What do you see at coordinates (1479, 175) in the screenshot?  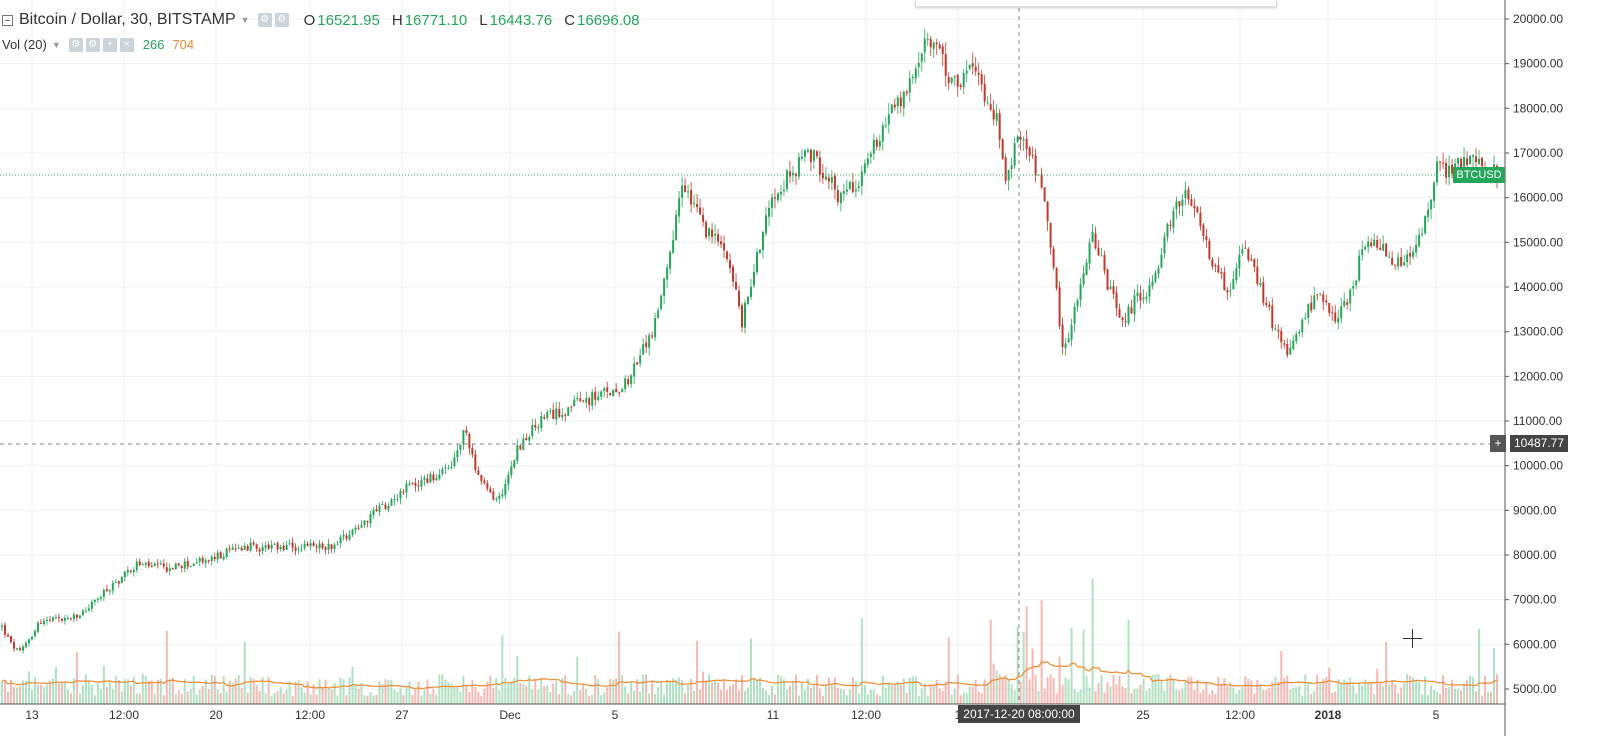 I see `last-price-tag: BTCUSD` at bounding box center [1479, 175].